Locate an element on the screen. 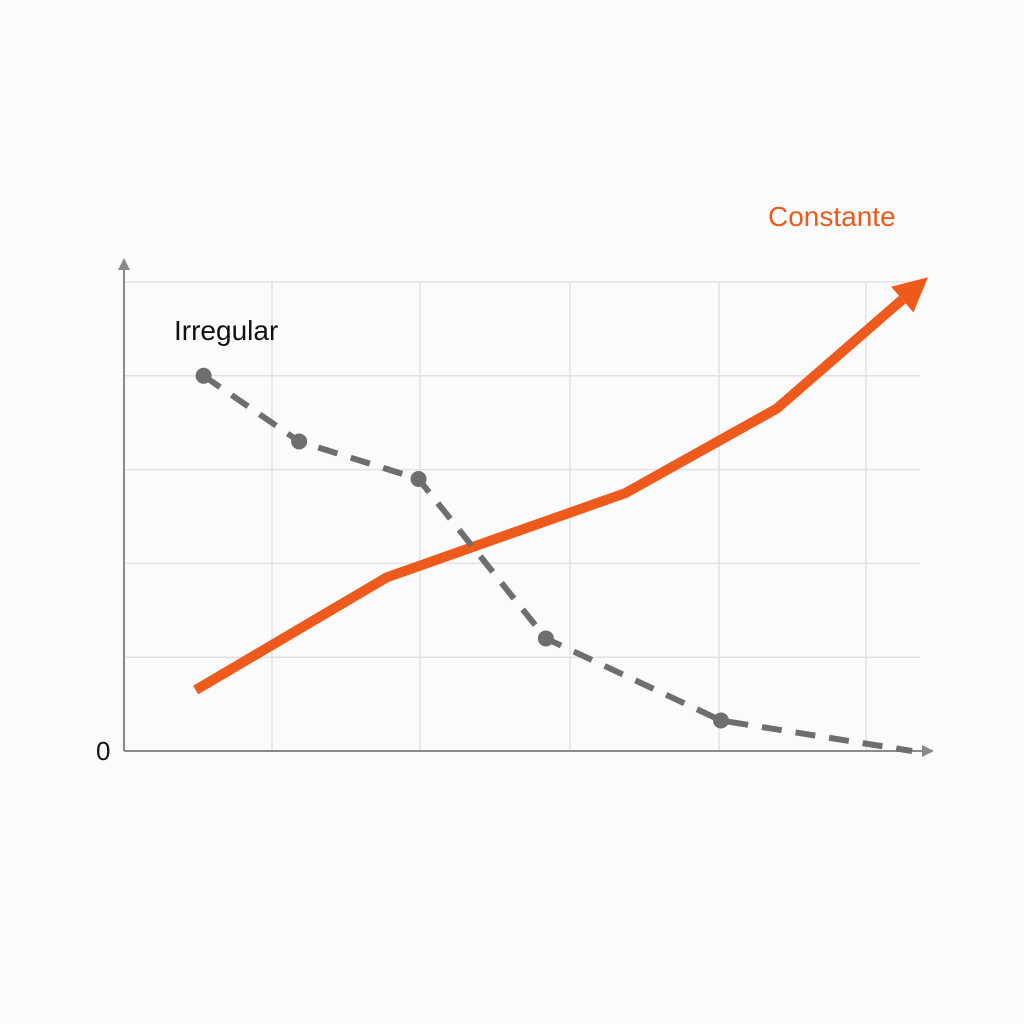 The image size is (1024, 1024). series-arrowhead-icon is located at coordinates (909, 295).